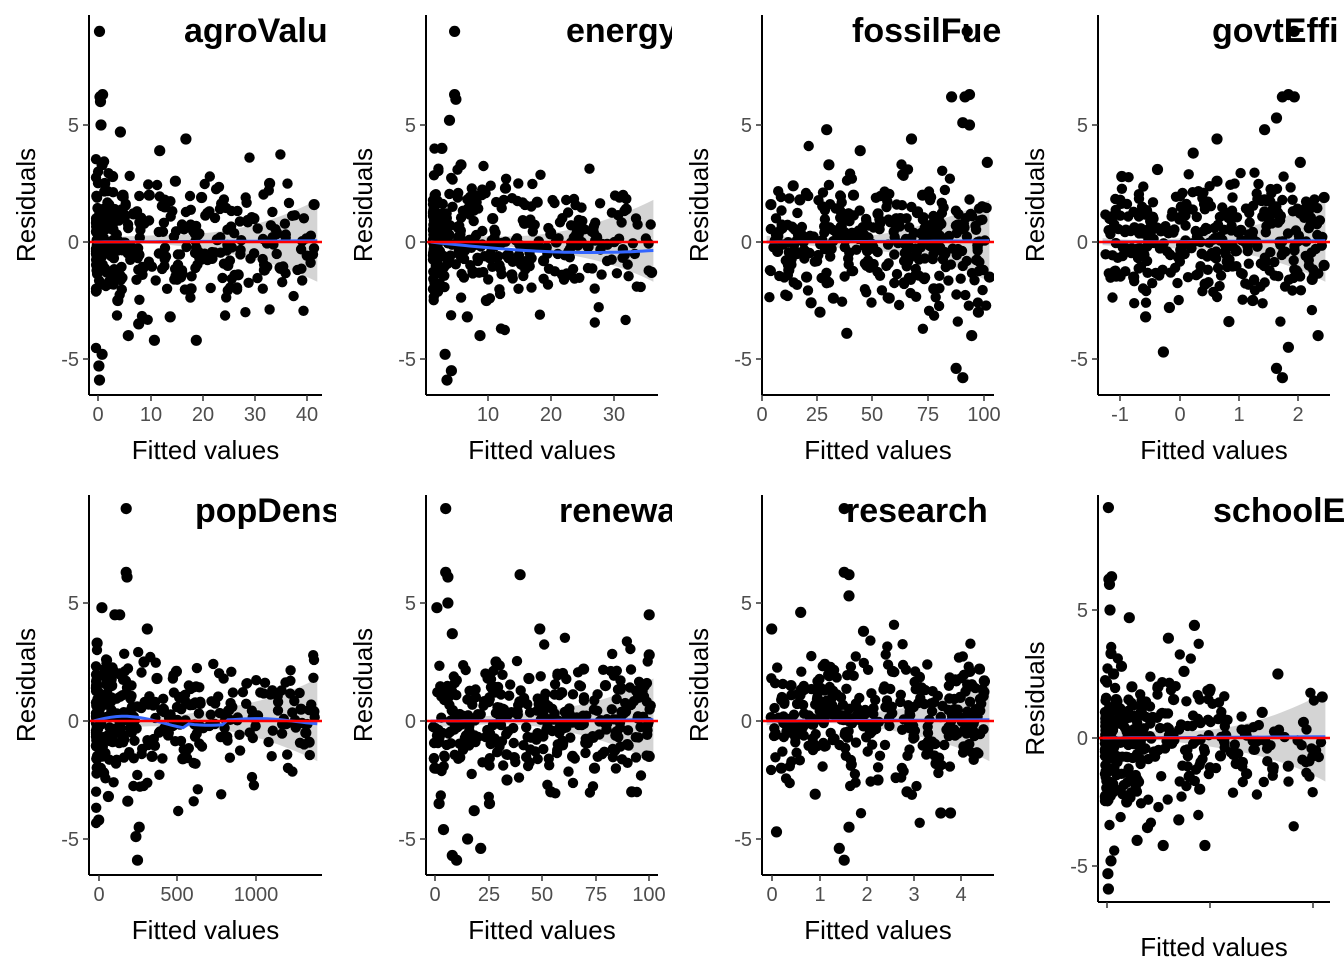 The image size is (1344, 960). What do you see at coordinates (746, 604) in the screenshot?
I see `y-tick-label: 5` at bounding box center [746, 604].